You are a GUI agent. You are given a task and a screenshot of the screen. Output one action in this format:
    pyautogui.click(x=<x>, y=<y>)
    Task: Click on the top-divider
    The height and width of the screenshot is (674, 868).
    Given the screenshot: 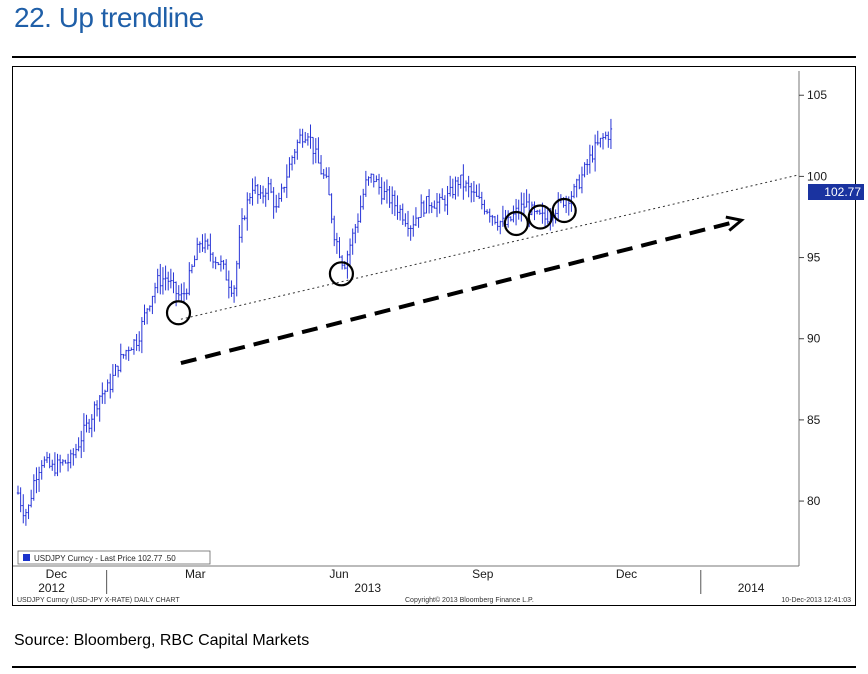 What is the action you would take?
    pyautogui.click(x=434, y=57)
    